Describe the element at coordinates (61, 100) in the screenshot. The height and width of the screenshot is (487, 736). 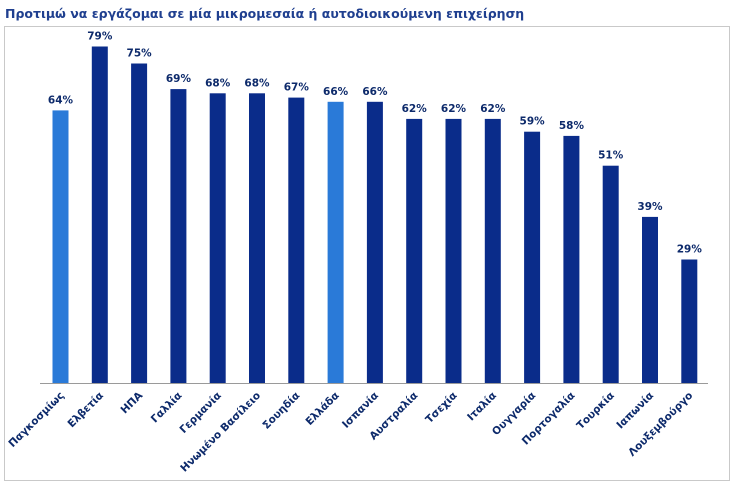
I see `data-label: 64%` at that location.